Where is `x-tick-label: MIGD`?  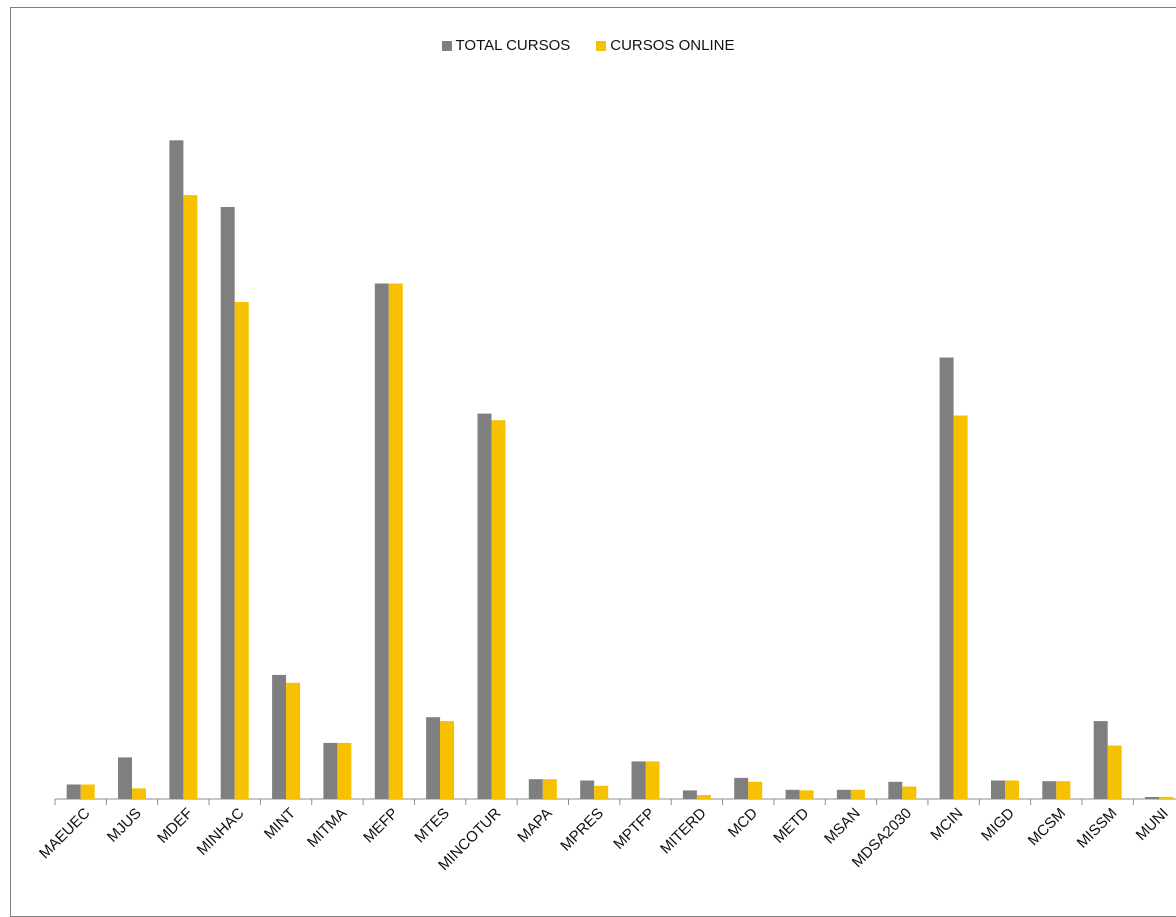
x-tick-label: MIGD is located at coordinates (998, 825).